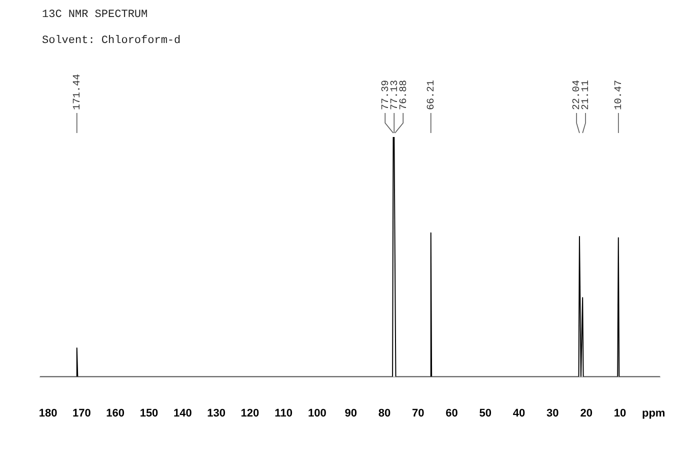 Image resolution: width=700 pixels, height=472 pixels. Describe the element at coordinates (404, 95) in the screenshot. I see `annotation: 76.88` at that location.